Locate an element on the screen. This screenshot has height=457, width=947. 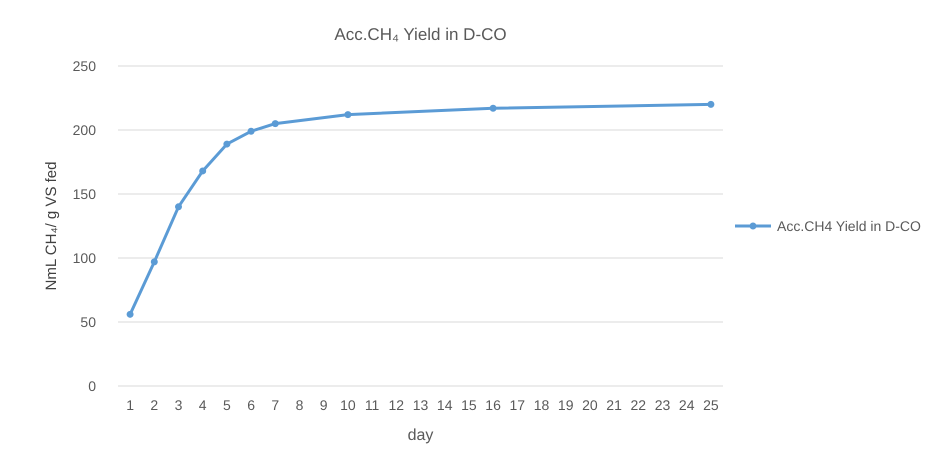
legend-label: Acc.CH4 Yield in D-CO is located at coordinates (849, 226).